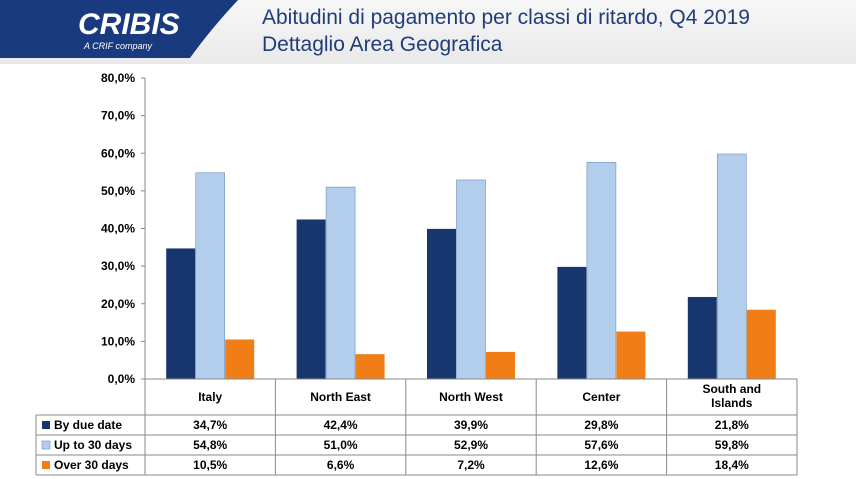 This screenshot has width=856, height=479. Describe the element at coordinates (118, 46) in the screenshot. I see `logo-subtext: A CRIF company` at that location.